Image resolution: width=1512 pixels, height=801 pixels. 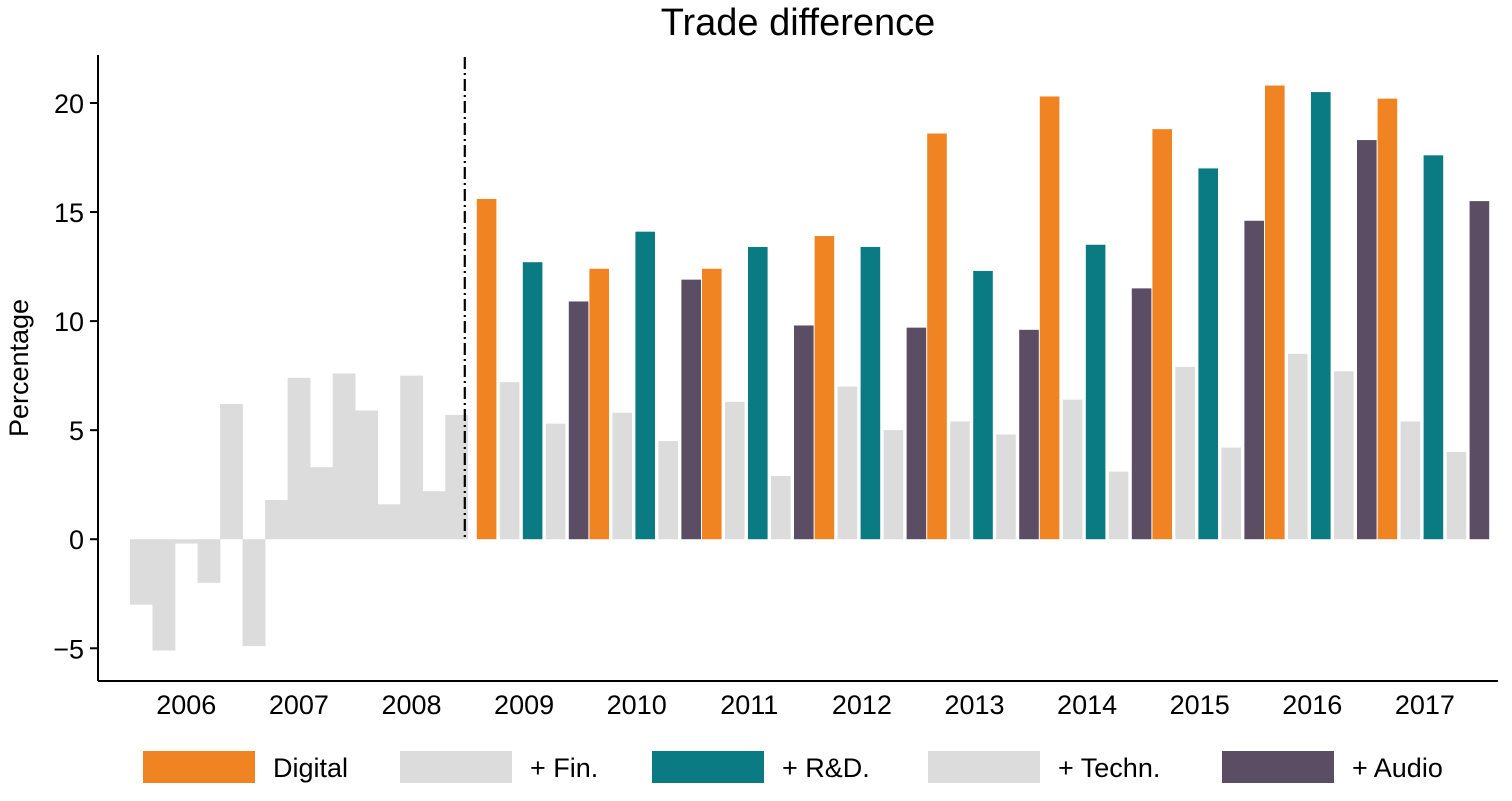 What do you see at coordinates (691, 409) in the screenshot?
I see `bar-audio-2010` at bounding box center [691, 409].